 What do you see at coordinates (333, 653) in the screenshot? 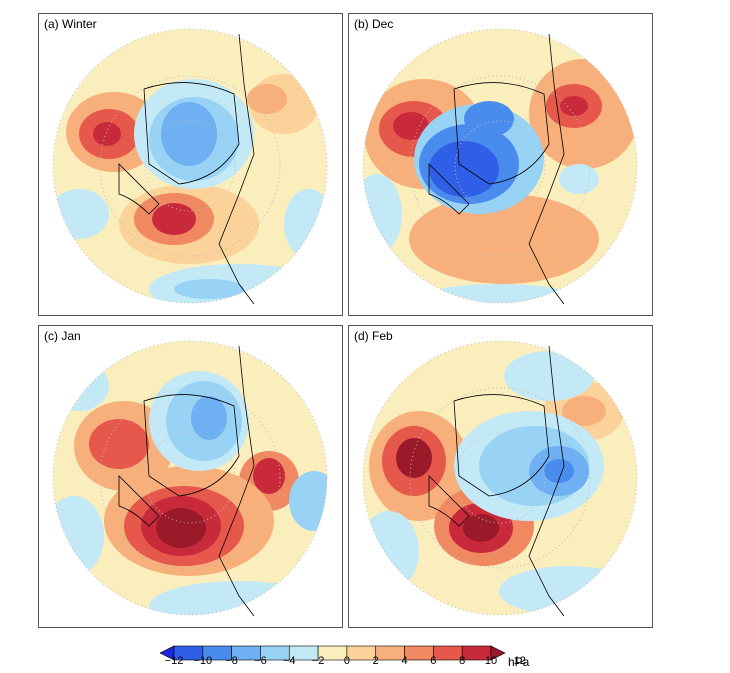
I see `colorbar` at bounding box center [333, 653].